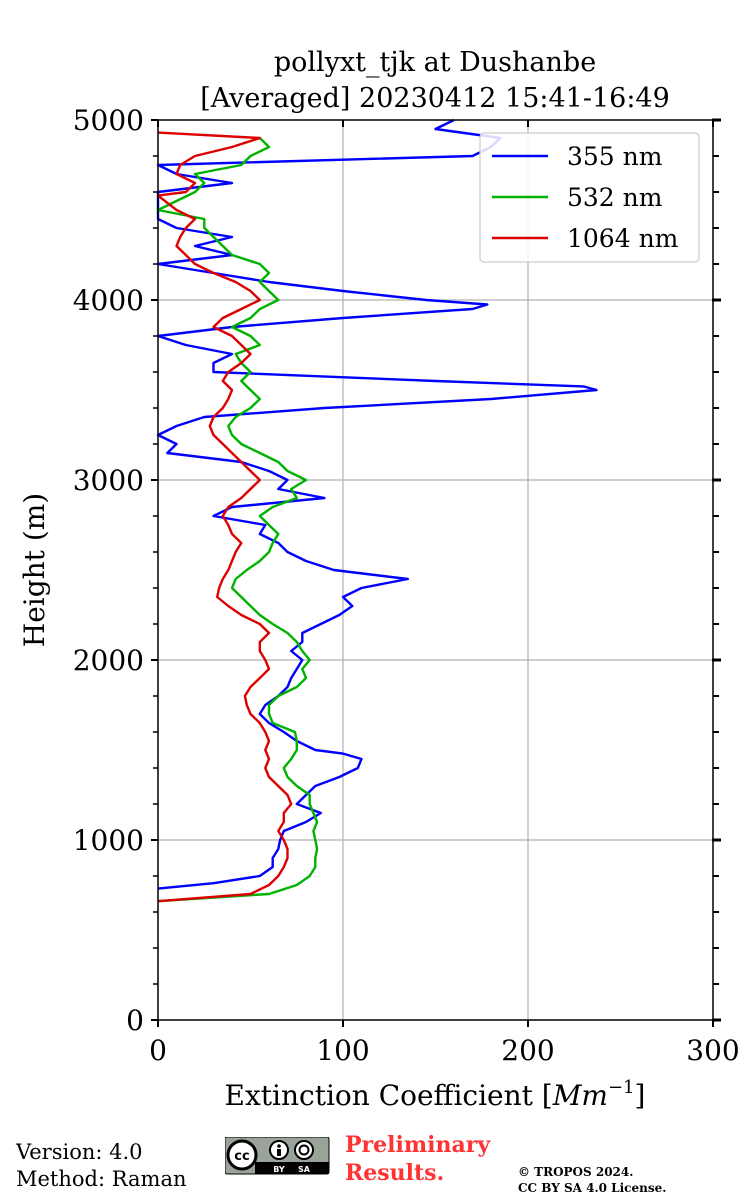 Image resolution: width=750 pixels, height=1200 pixels. Describe the element at coordinates (135, 1020) in the screenshot. I see `y-tick-label: 0` at that location.